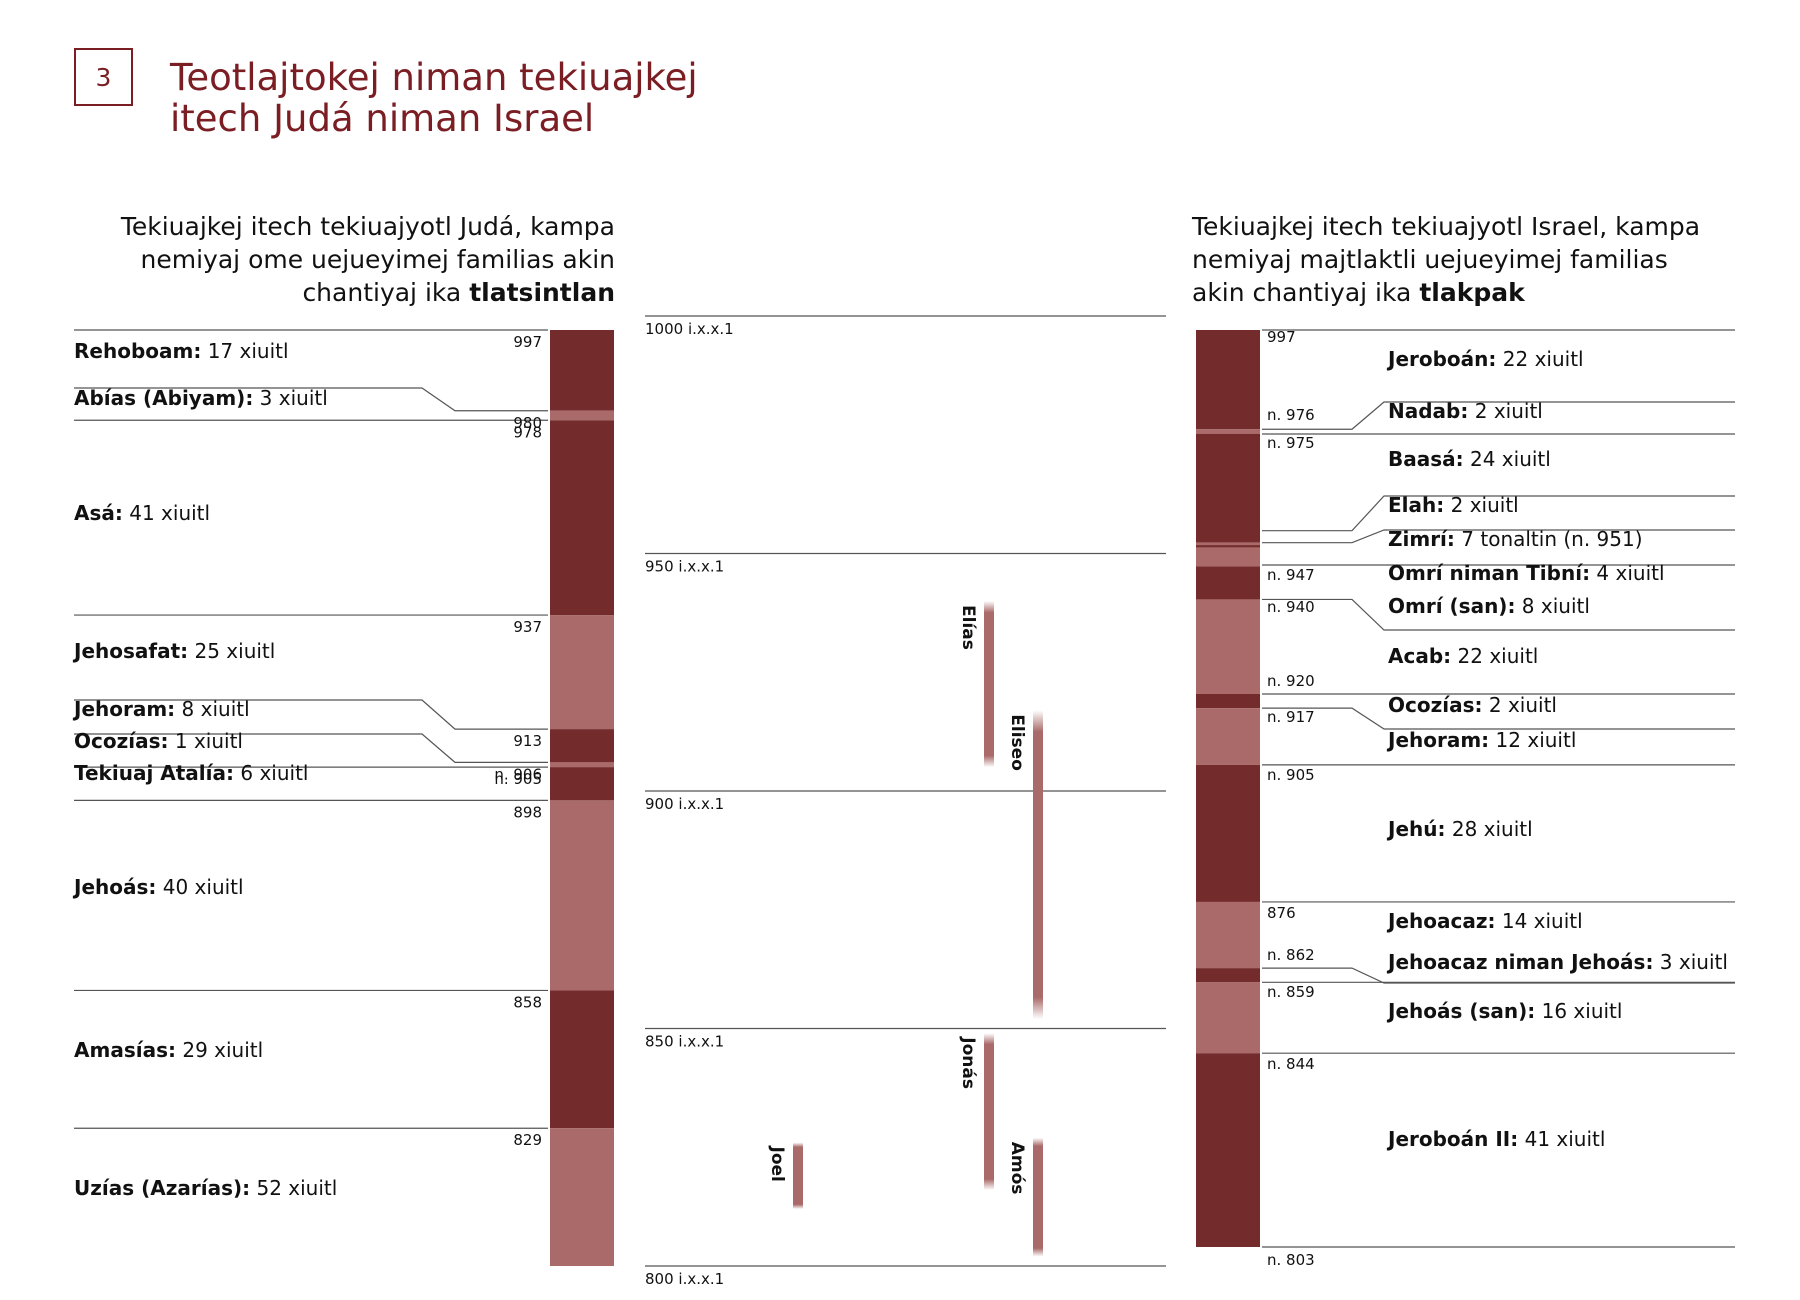 Image resolution: width=1800 pixels, height=1300 pixels. What do you see at coordinates (1430, 259) in the screenshot?
I see `israel-subtitle-line-2: nemiyaj majtlaktli uejueyimej familias` at bounding box center [1430, 259].